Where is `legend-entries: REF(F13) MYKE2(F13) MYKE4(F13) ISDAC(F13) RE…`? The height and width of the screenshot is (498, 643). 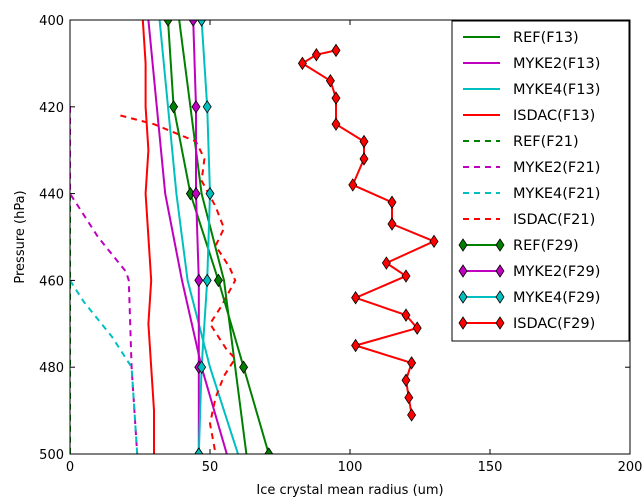
legend-entries: REF(F13) MYKE2(F13) MYKE4(F13) ISDAC(F13) RE… is located at coordinates (529, 181).